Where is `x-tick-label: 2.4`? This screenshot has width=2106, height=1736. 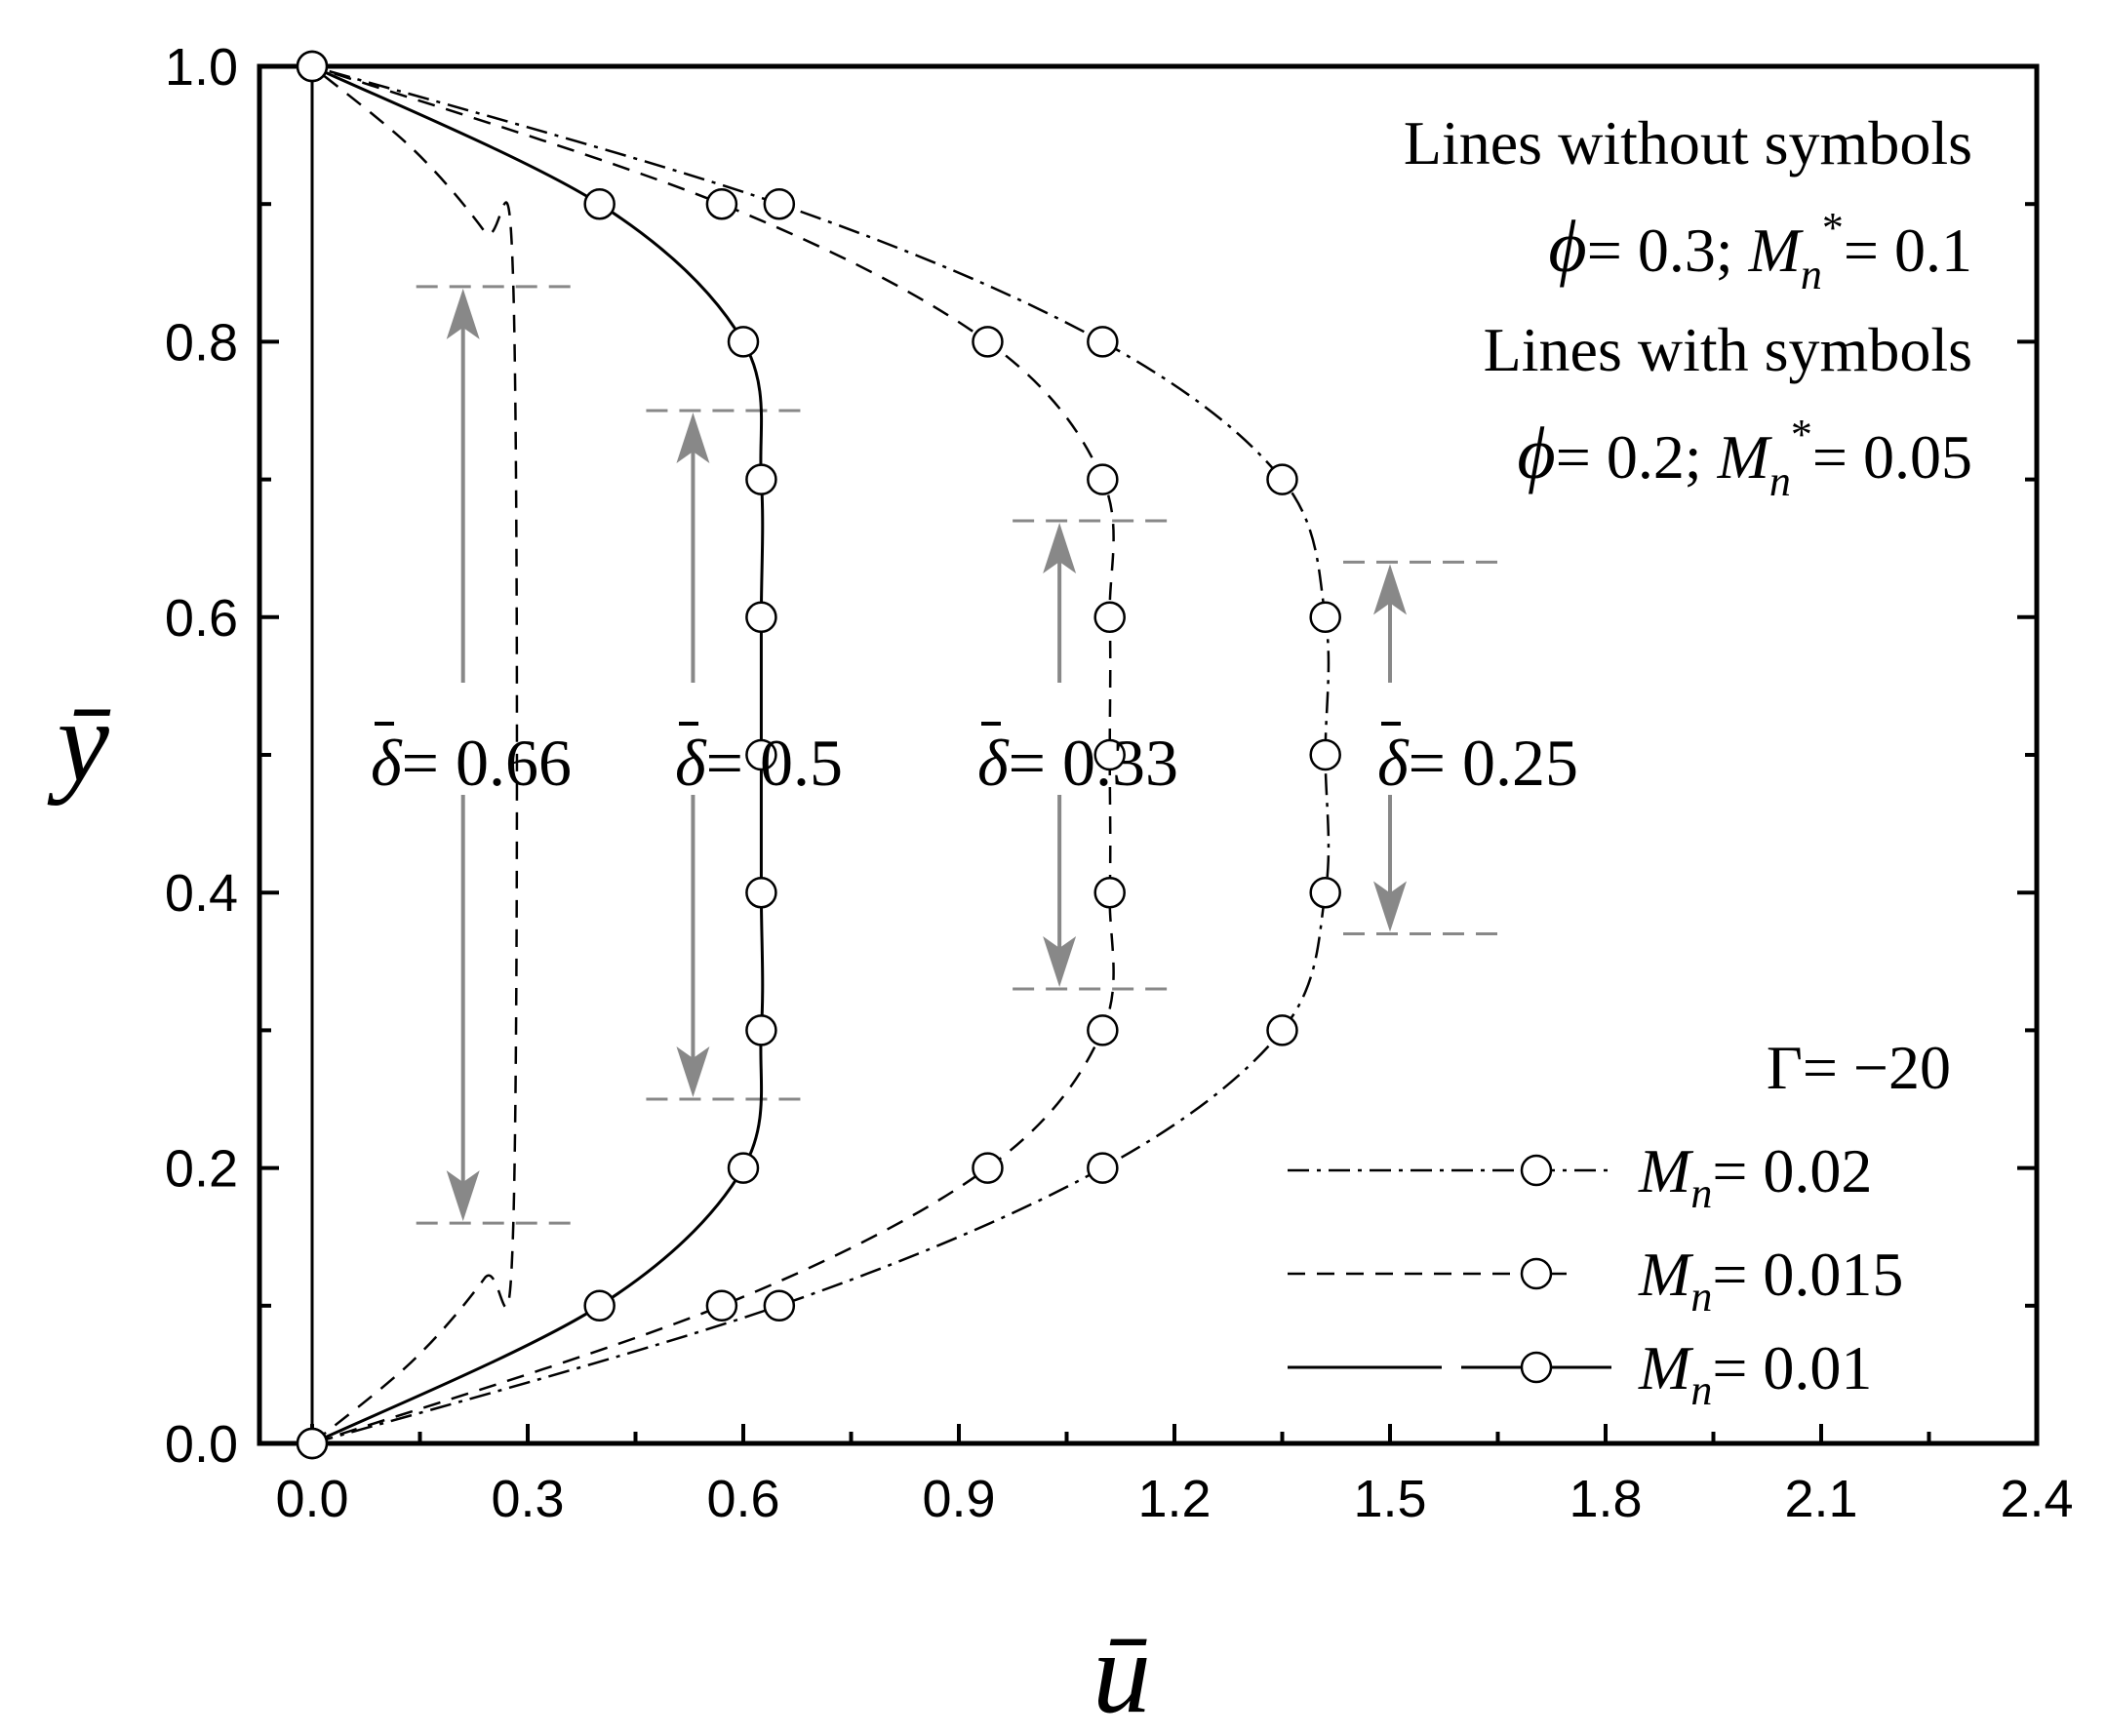
x-tick-label: 2.4 is located at coordinates (2036, 1499).